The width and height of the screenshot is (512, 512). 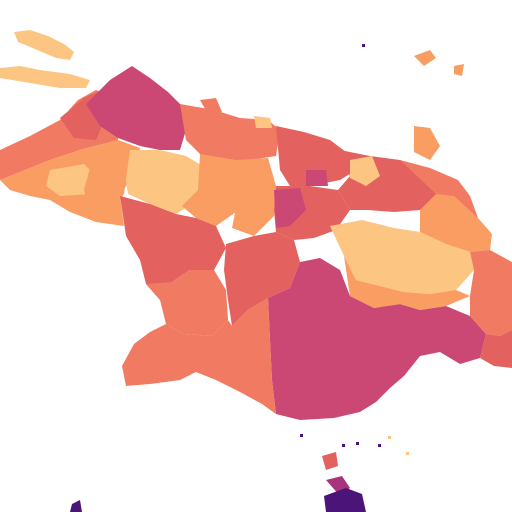 What do you see at coordinates (230, 132) in the screenshot?
I see `region-north-central` at bounding box center [230, 132].